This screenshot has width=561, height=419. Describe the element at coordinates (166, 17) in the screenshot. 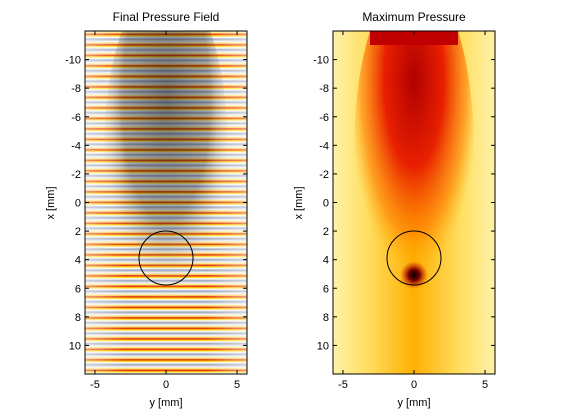

I see `chart-title: Final Pressure Field` at that location.